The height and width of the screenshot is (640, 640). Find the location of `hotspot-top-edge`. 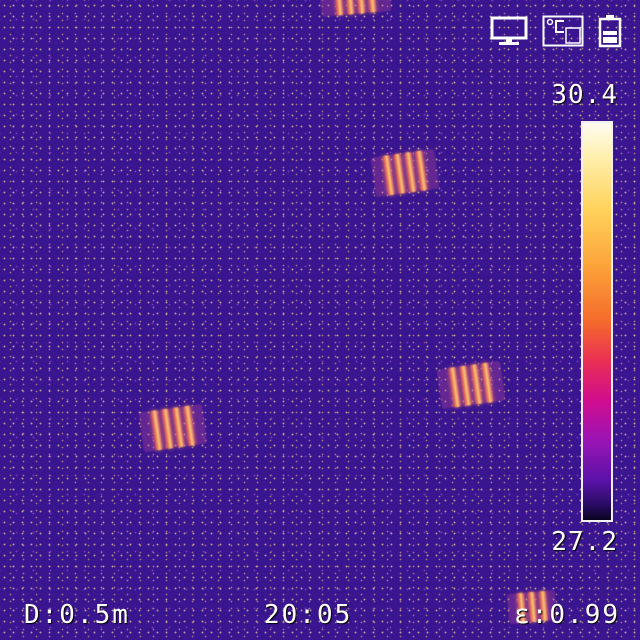

hotspot-top-edge is located at coordinates (355, 8).